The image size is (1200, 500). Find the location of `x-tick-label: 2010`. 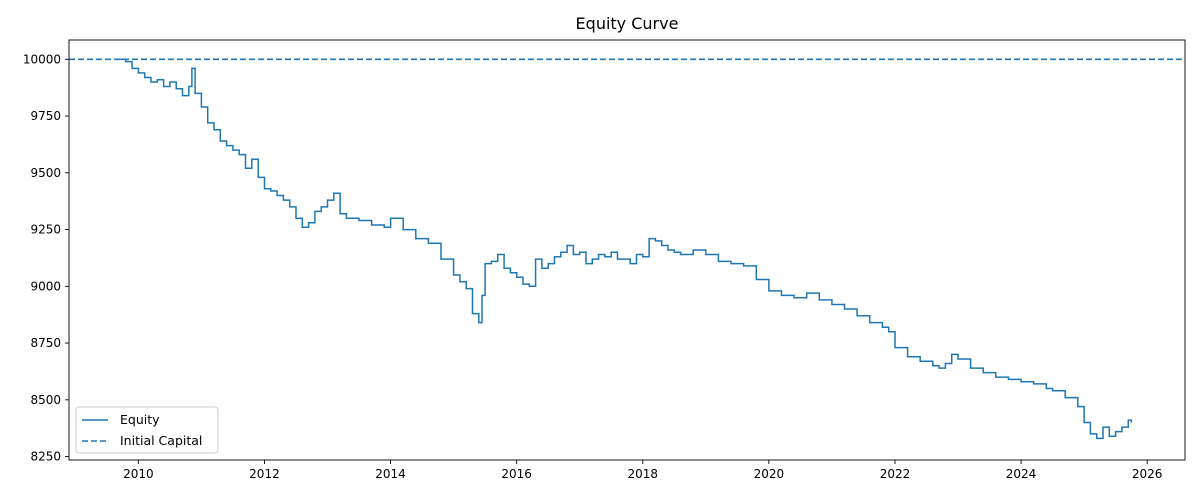

x-tick-label: 2010 is located at coordinates (138, 474).